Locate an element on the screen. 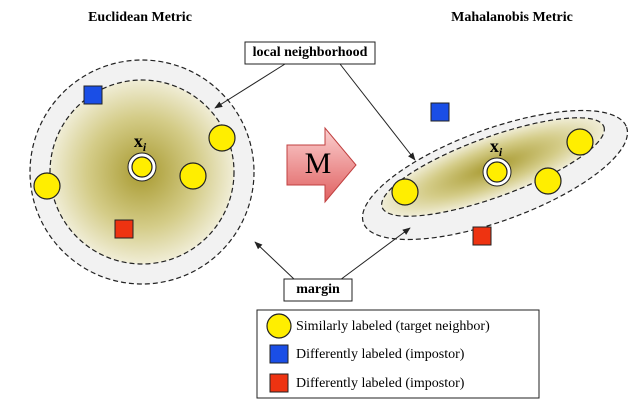 The height and width of the screenshot is (403, 631). callout-label: margin is located at coordinates (318, 289).